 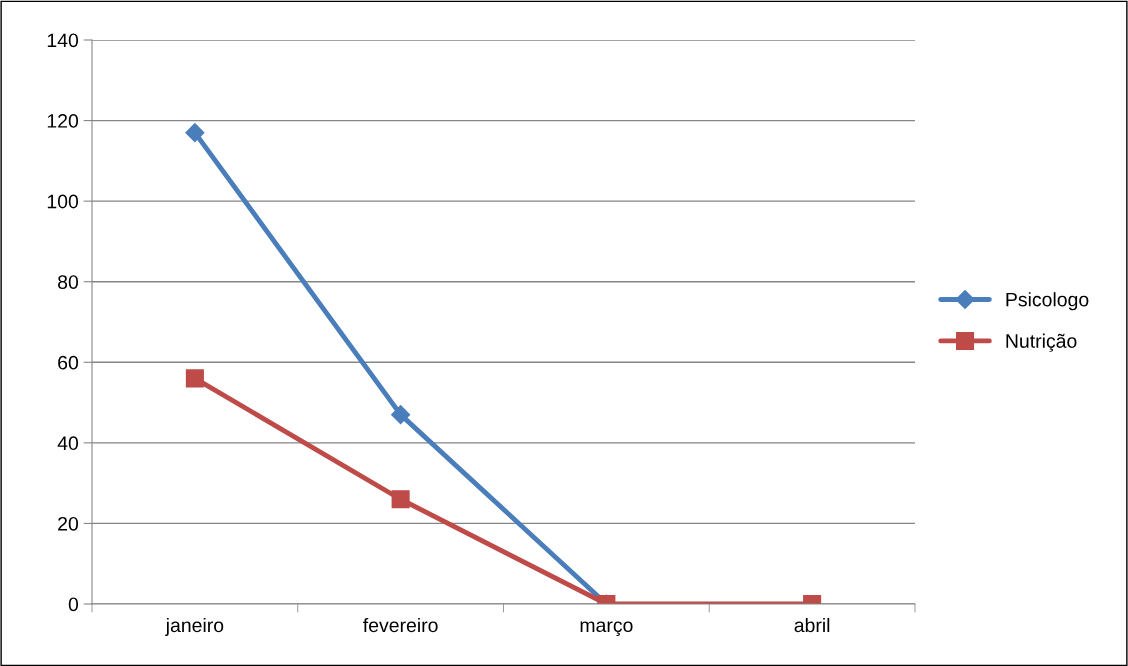 What do you see at coordinates (63, 201) in the screenshot?
I see `y-tick-label: 100` at bounding box center [63, 201].